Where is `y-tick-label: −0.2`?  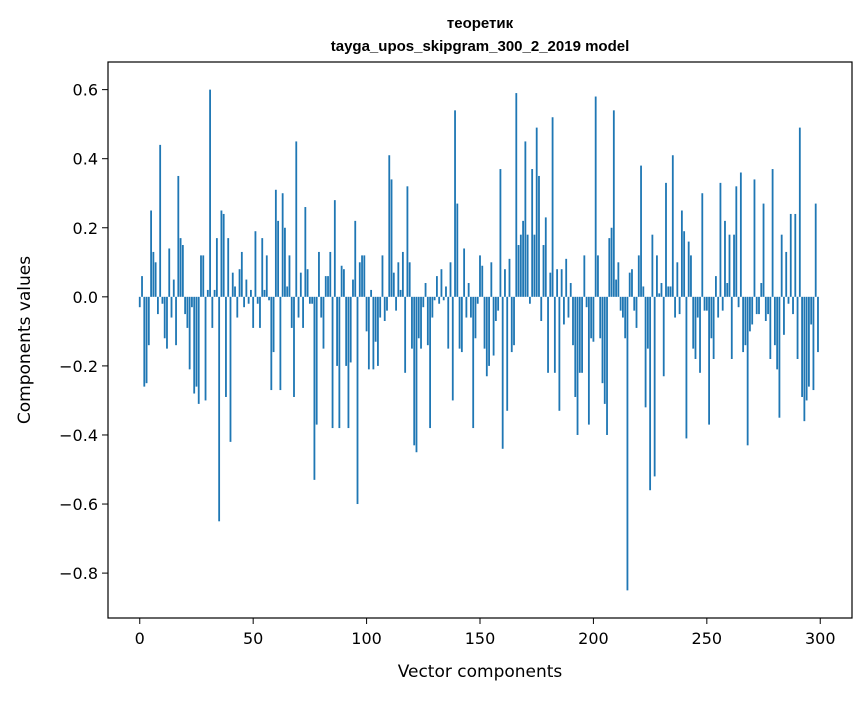
y-tick-label: −0.2 is located at coordinates (78, 366).